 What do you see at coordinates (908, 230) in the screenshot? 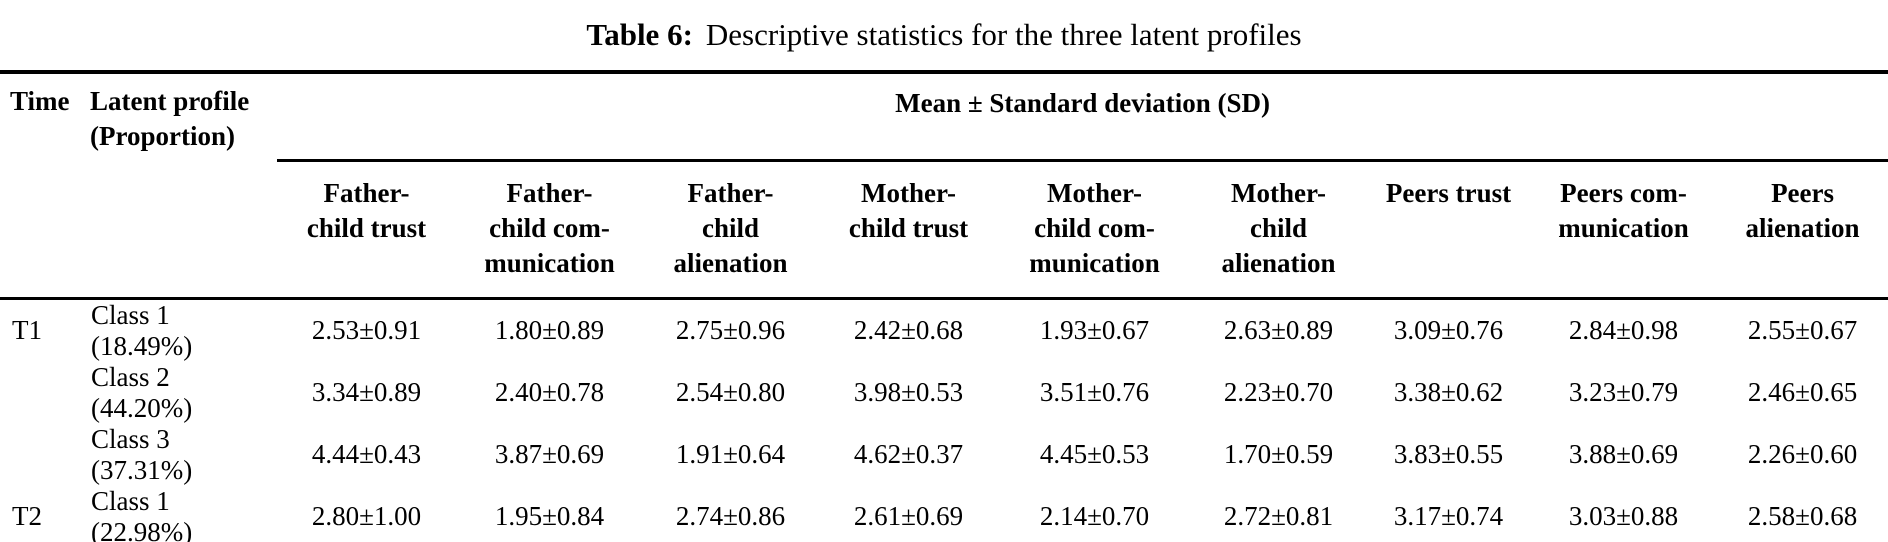
I see `column-header-mother-child-trust: Mother- child trust` at bounding box center [908, 230].